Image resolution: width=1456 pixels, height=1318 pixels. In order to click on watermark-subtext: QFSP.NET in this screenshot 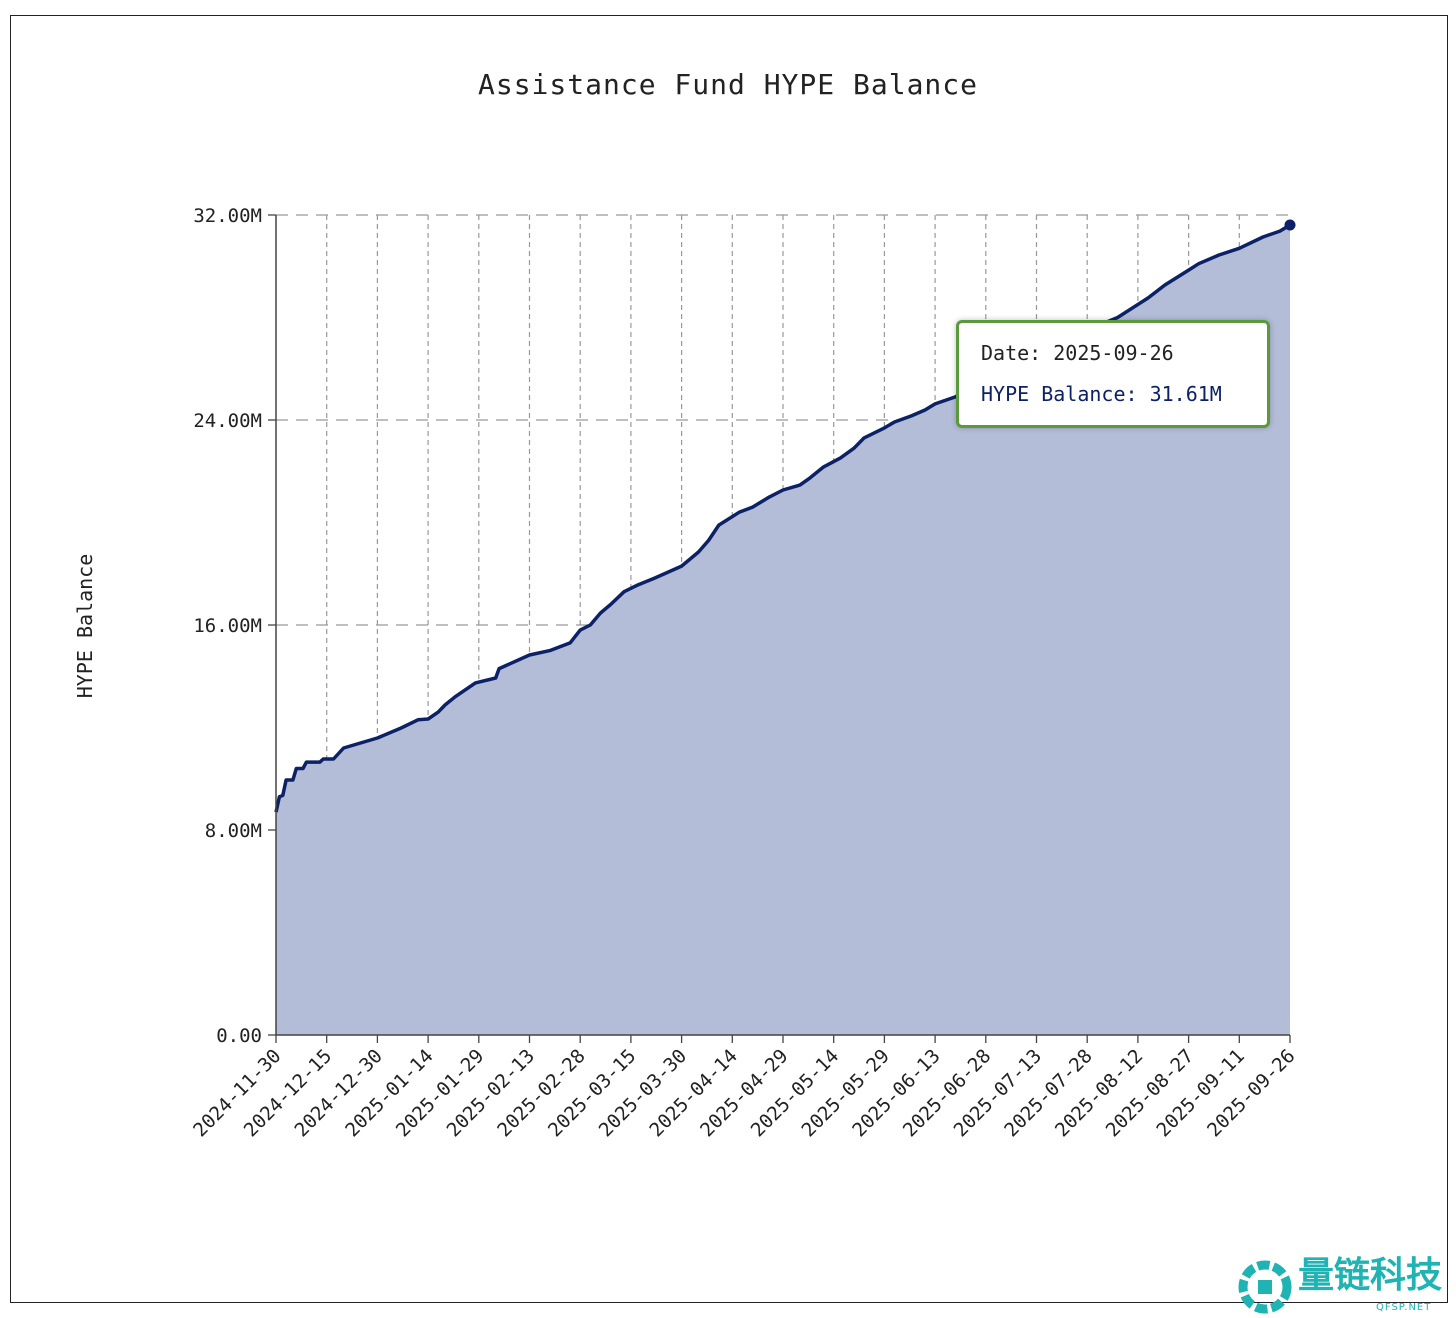, I will do `click(1404, 1307)`.